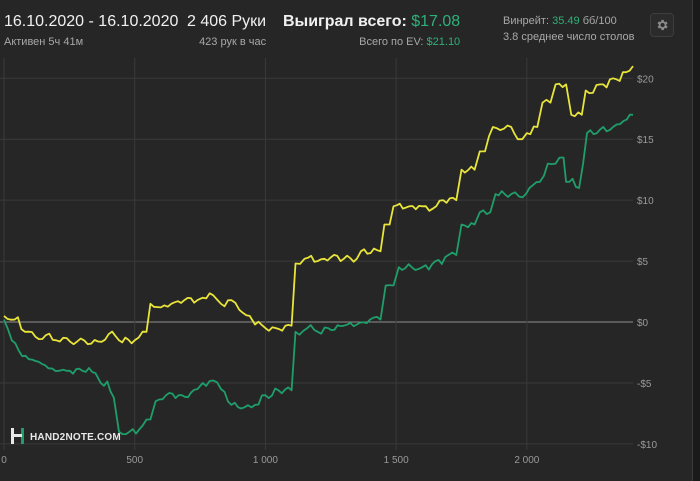 This screenshot has height=481, width=700. Describe the element at coordinates (566, 21) in the screenshot. I see `winrate-value: 35.49` at that location.